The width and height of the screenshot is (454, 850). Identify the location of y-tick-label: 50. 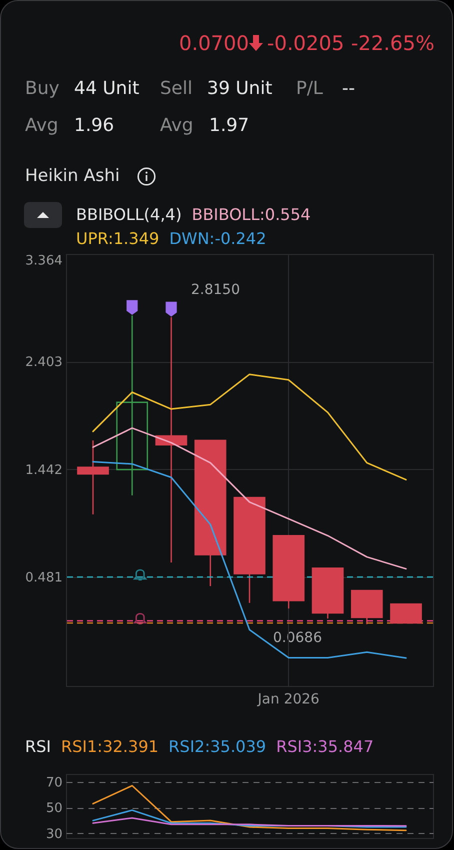
(54, 808).